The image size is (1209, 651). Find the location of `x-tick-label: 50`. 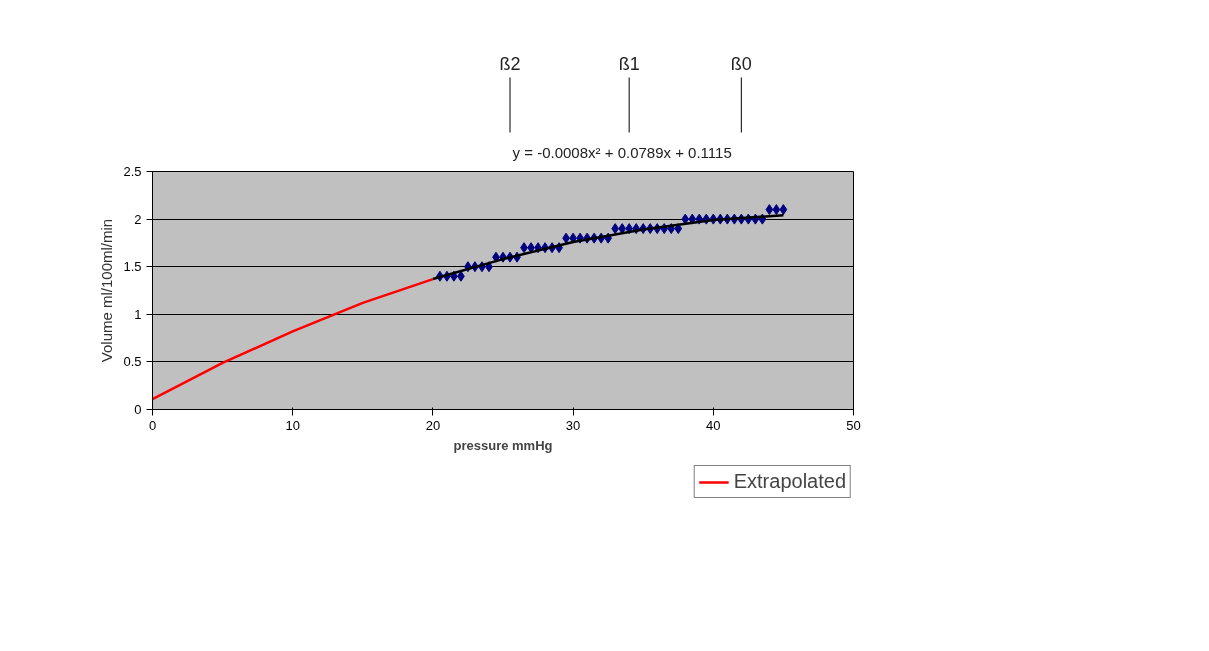

x-tick-label: 50 is located at coordinates (853, 425).